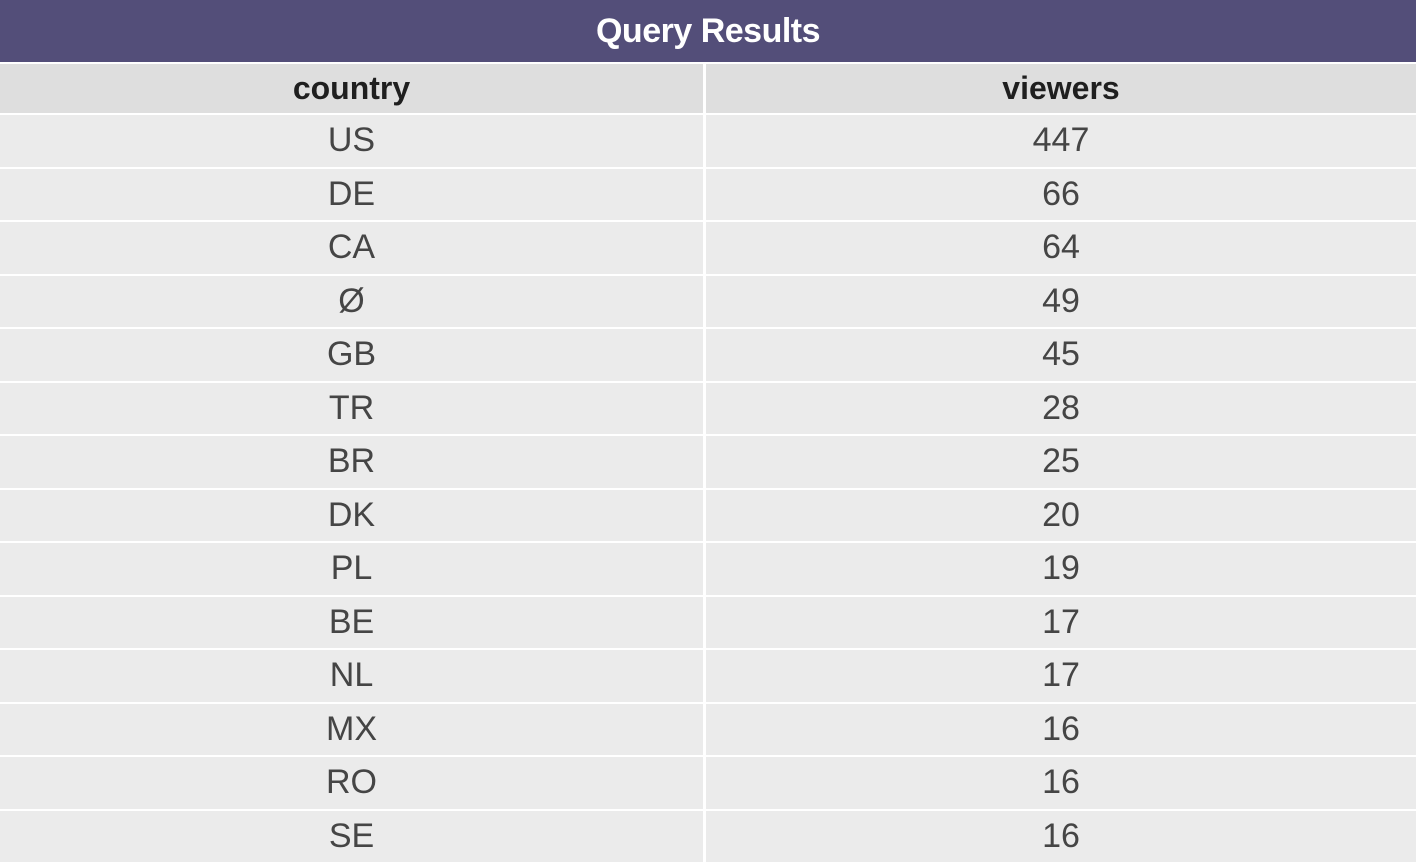 This screenshot has width=1416, height=862. I want to click on table-header: country viewers, so click(708, 88).